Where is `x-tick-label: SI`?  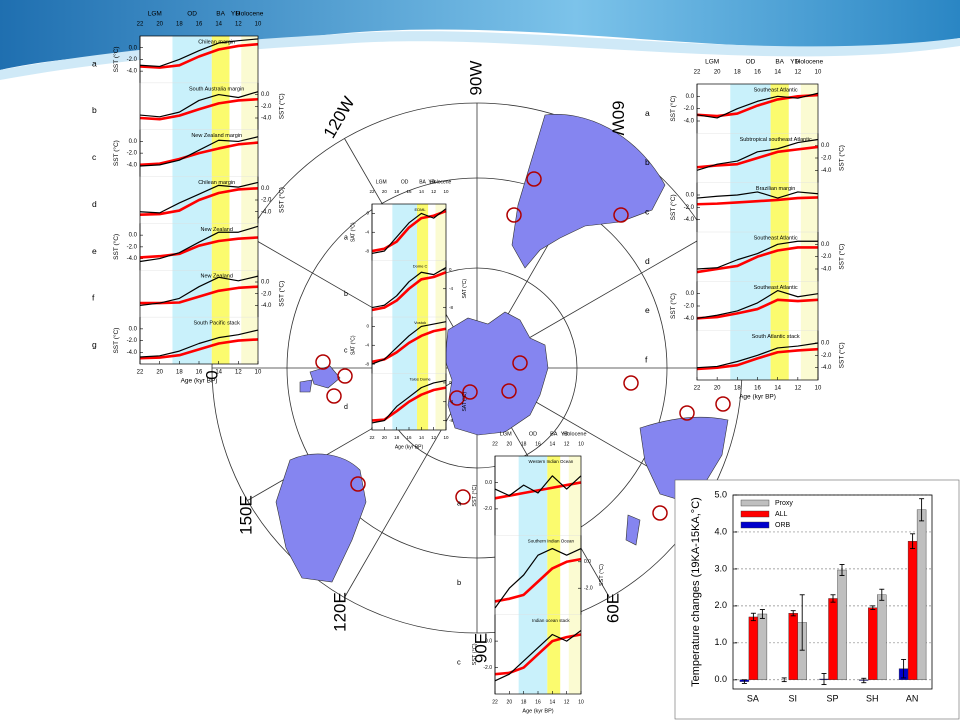 x-tick-label: SI is located at coordinates (792, 698).